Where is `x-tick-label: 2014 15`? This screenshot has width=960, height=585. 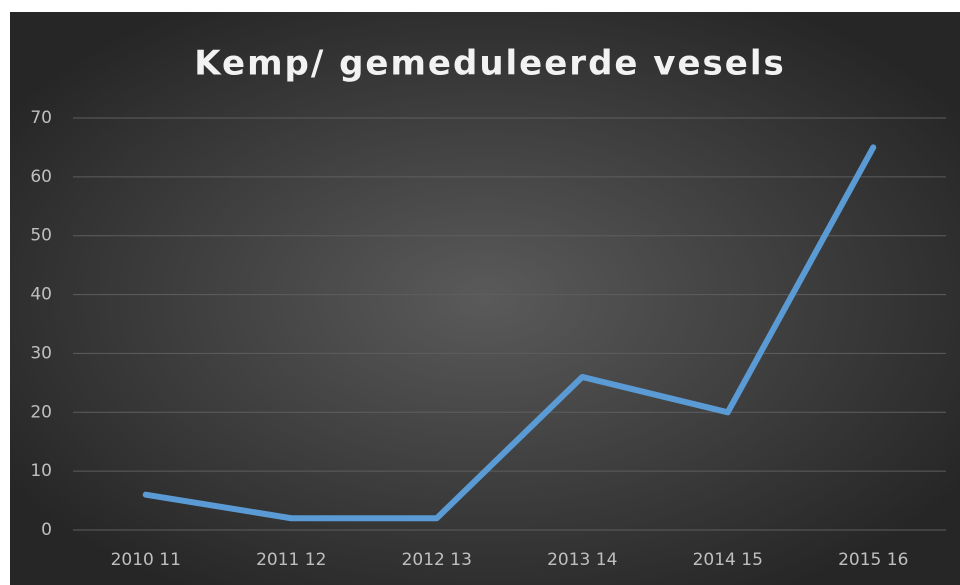
x-tick-label: 2014 15 is located at coordinates (728, 560).